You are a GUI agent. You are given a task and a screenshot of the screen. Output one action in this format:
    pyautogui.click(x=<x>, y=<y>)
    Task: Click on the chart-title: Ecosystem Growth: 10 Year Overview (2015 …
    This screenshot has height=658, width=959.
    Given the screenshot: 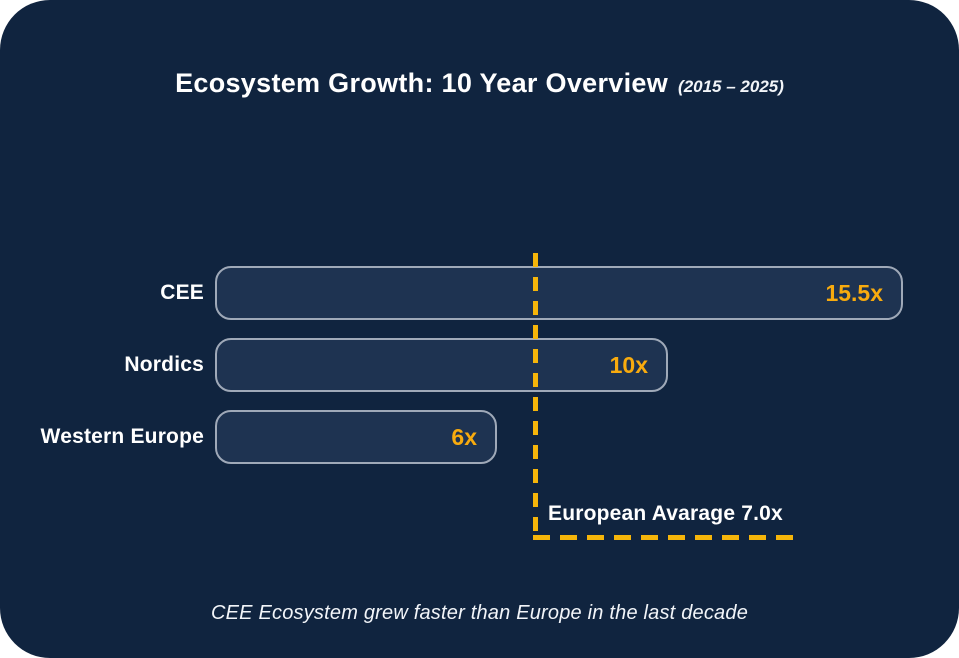 What is the action you would take?
    pyautogui.click(x=479, y=83)
    